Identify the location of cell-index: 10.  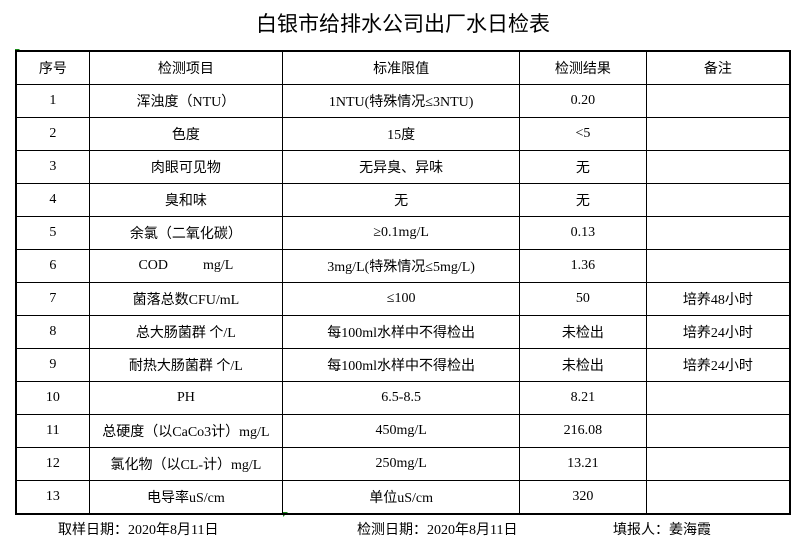
(52, 398).